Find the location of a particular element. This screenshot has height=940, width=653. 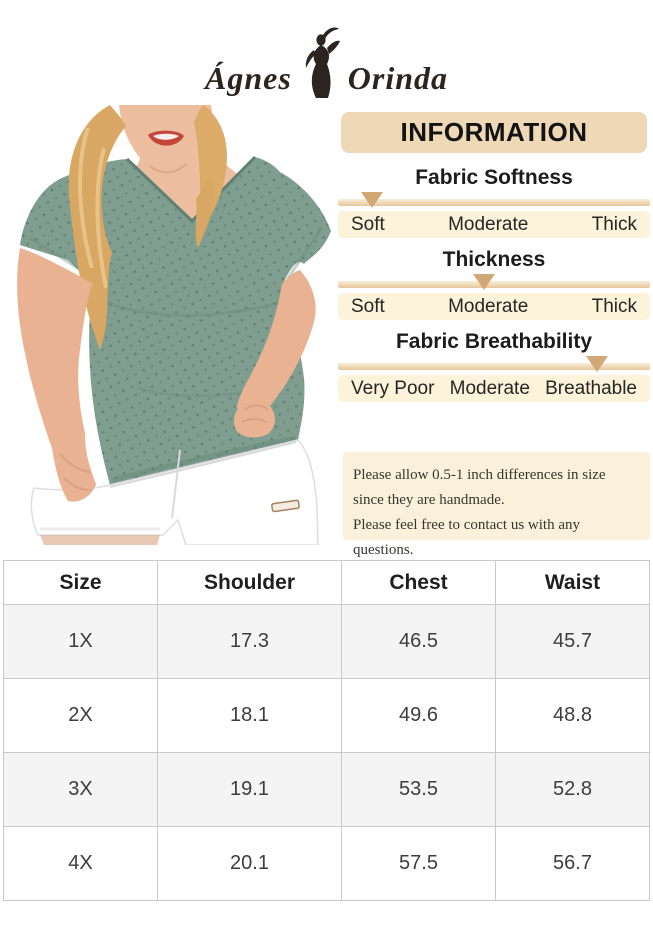

scale-labels: Very Poor Moderate Breathable is located at coordinates (494, 388).